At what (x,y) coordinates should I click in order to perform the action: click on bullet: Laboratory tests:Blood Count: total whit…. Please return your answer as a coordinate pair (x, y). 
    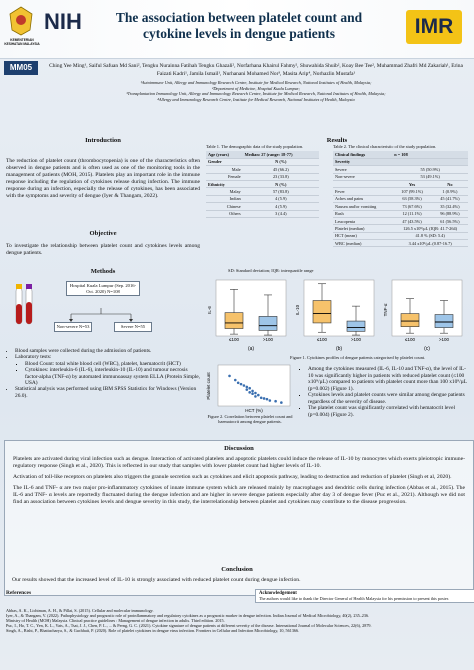
    Looking at the image, I should click on (108, 370).